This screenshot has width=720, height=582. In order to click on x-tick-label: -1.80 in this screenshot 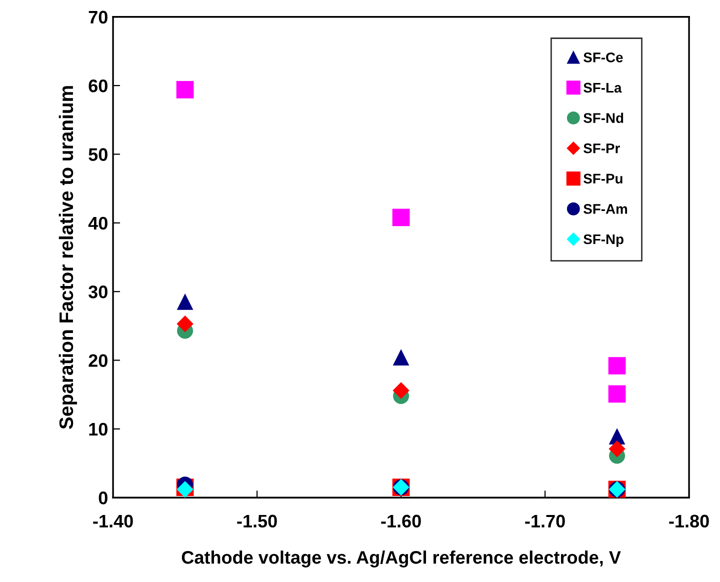, I will do `click(689, 521)`.